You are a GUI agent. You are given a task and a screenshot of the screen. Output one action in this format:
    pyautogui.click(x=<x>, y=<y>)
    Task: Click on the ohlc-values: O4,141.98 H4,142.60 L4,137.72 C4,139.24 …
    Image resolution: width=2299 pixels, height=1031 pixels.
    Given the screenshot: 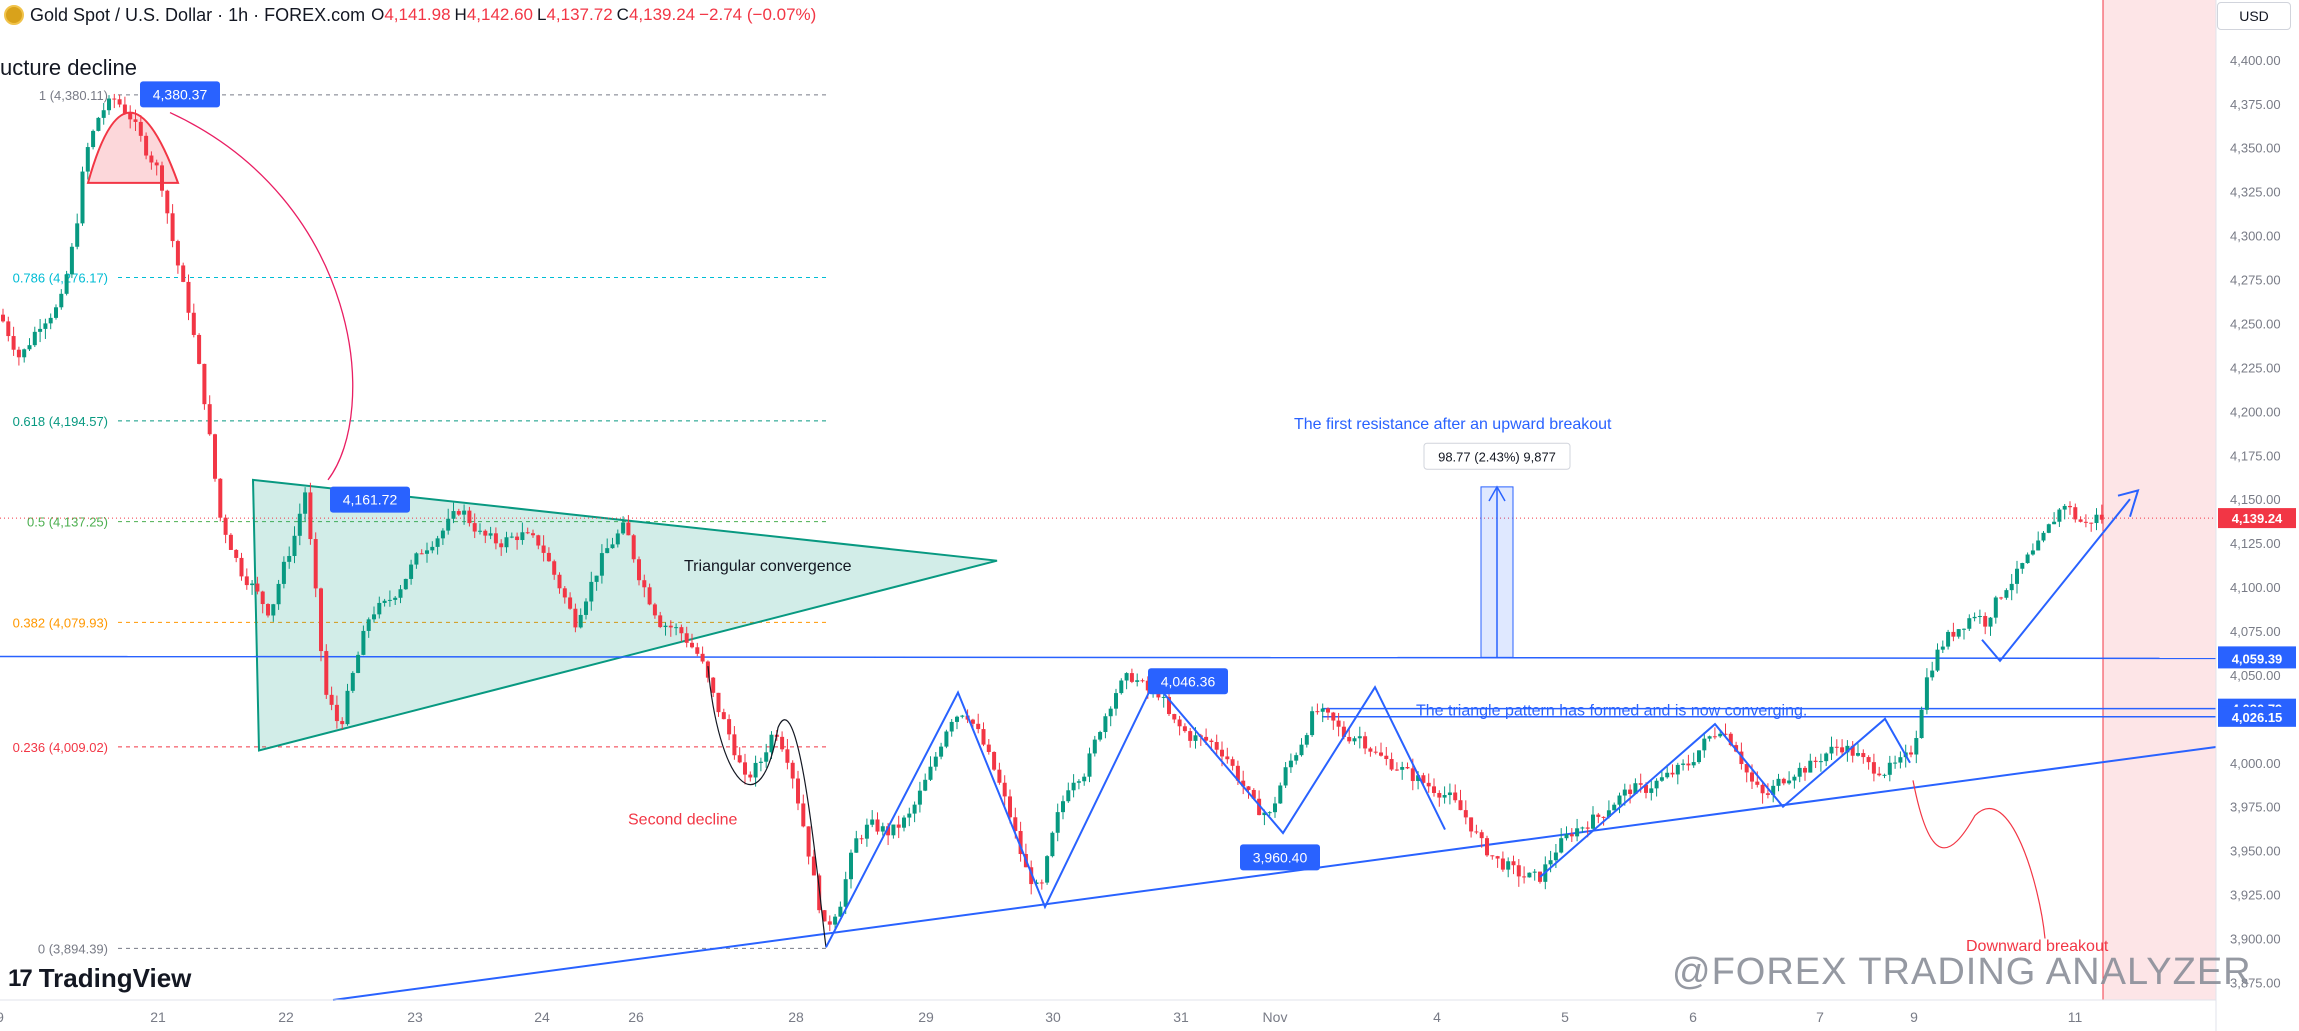 What is the action you would take?
    pyautogui.click(x=593, y=15)
    